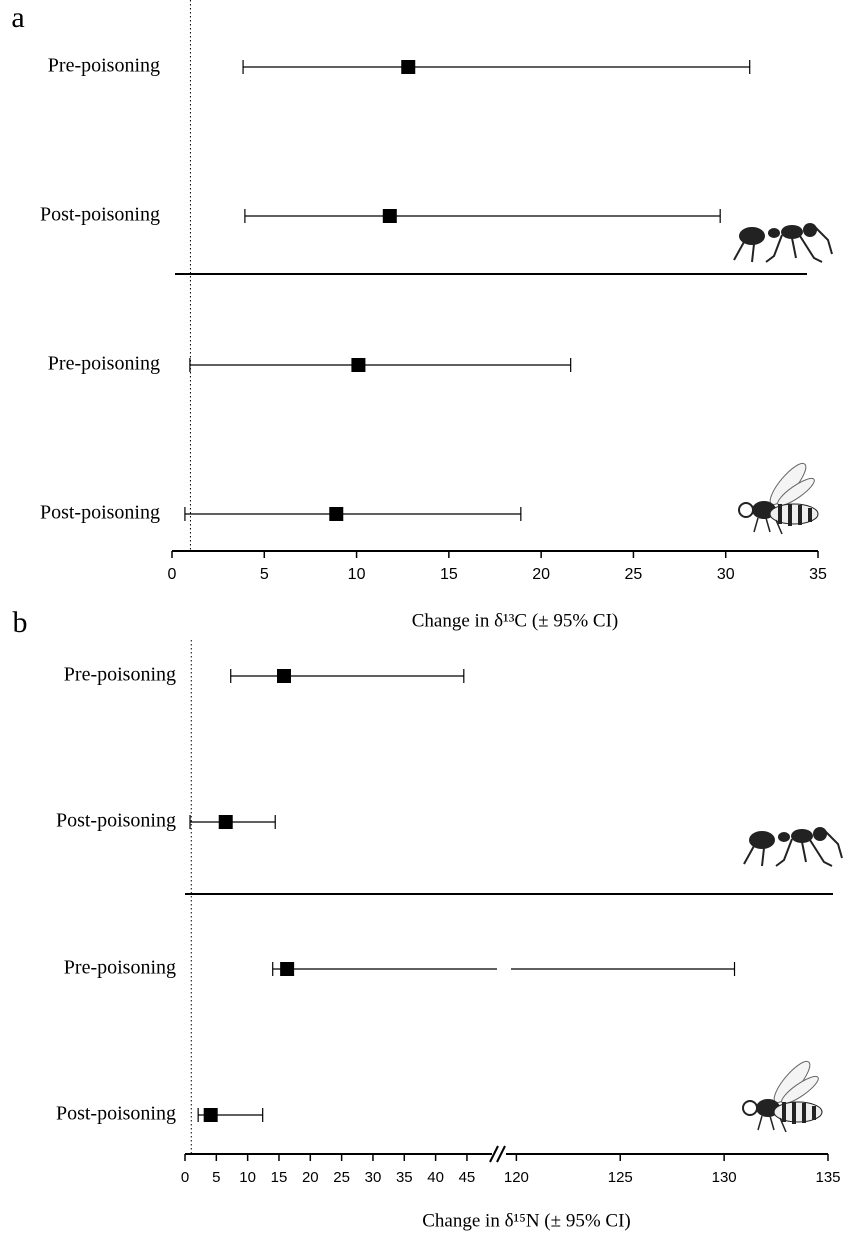 The height and width of the screenshot is (1234, 843). What do you see at coordinates (435, 1177) in the screenshot?
I see `x-tick-label: 40` at bounding box center [435, 1177].